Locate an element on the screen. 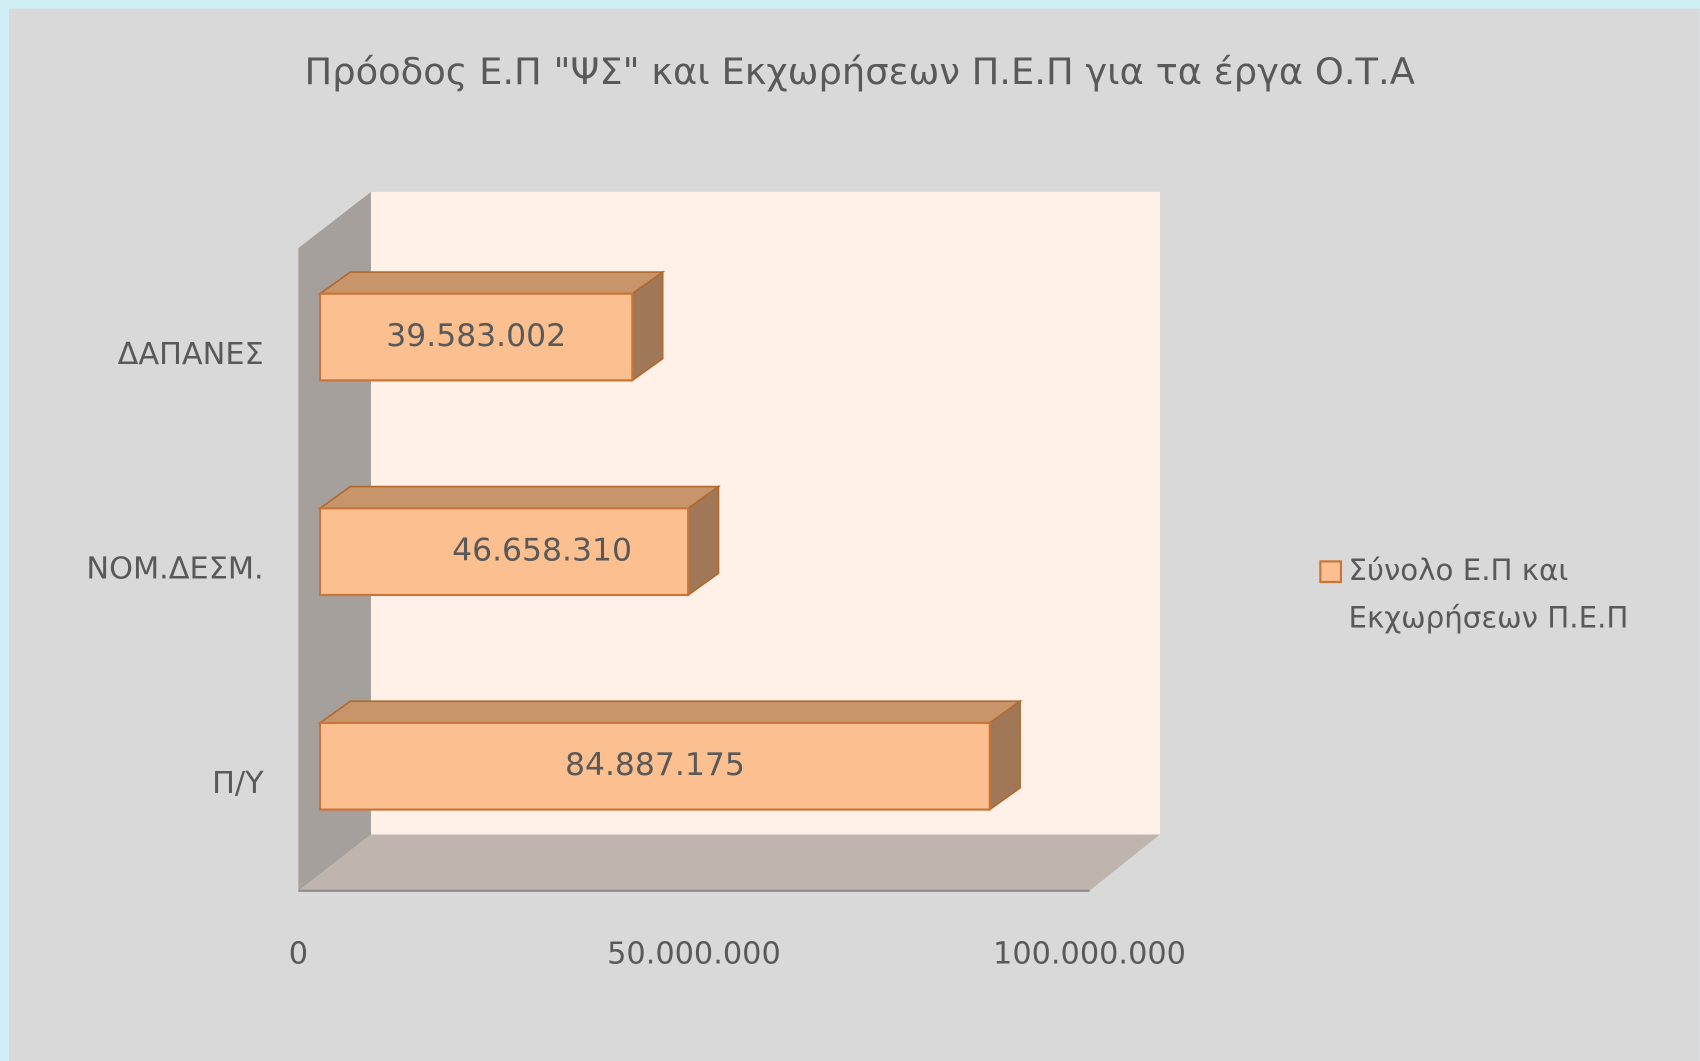 Image resolution: width=1700 pixels, height=1061 pixels. floor is located at coordinates (729, 862).